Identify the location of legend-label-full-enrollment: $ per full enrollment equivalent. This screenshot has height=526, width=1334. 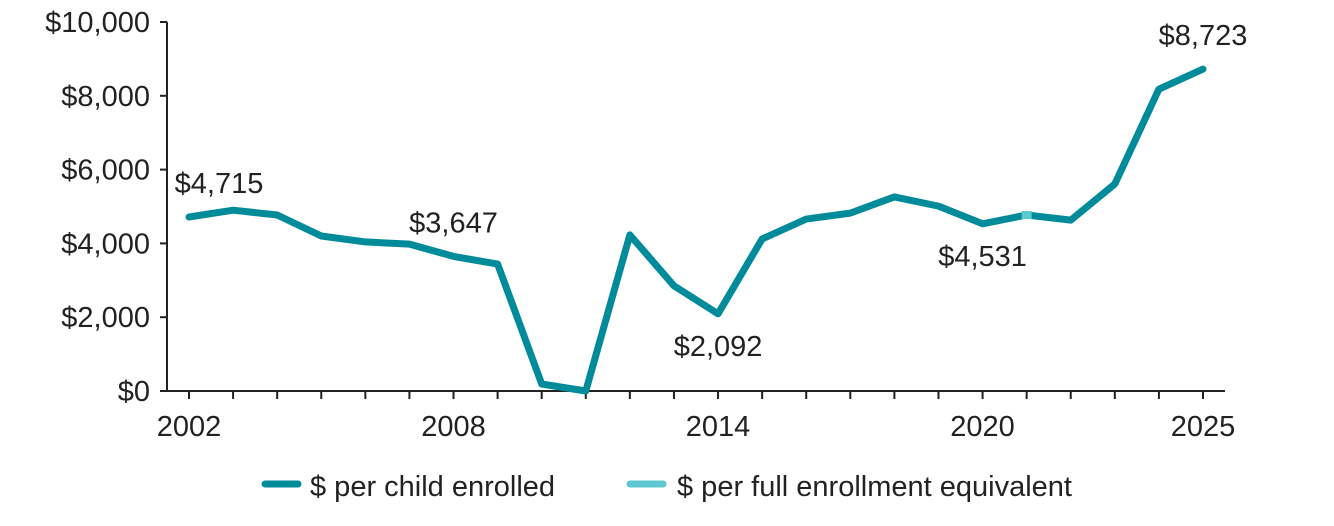
(874, 487).